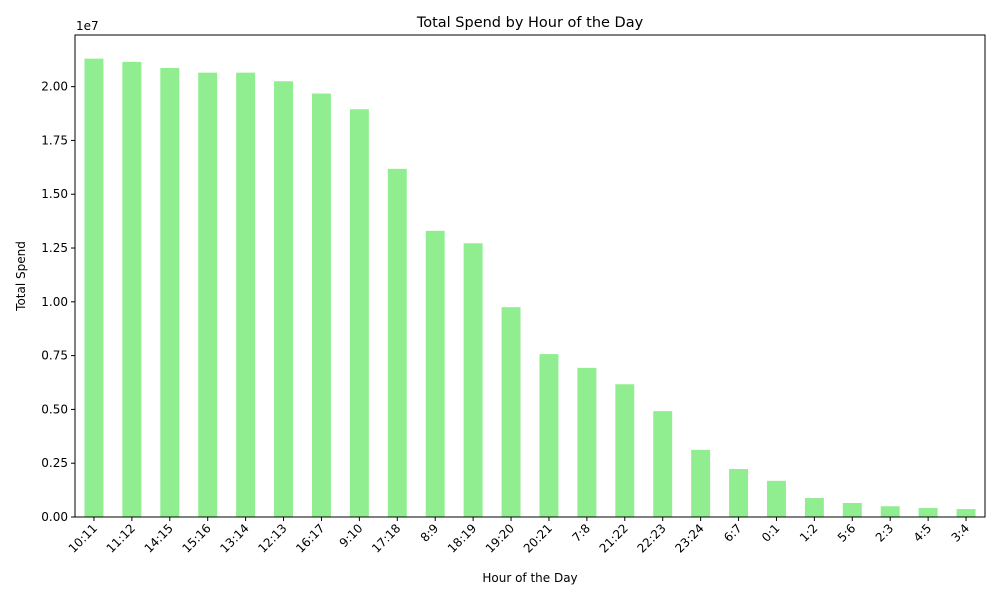 This screenshot has width=1000, height=600. I want to click on x-tick-label: 21:22, so click(614, 538).